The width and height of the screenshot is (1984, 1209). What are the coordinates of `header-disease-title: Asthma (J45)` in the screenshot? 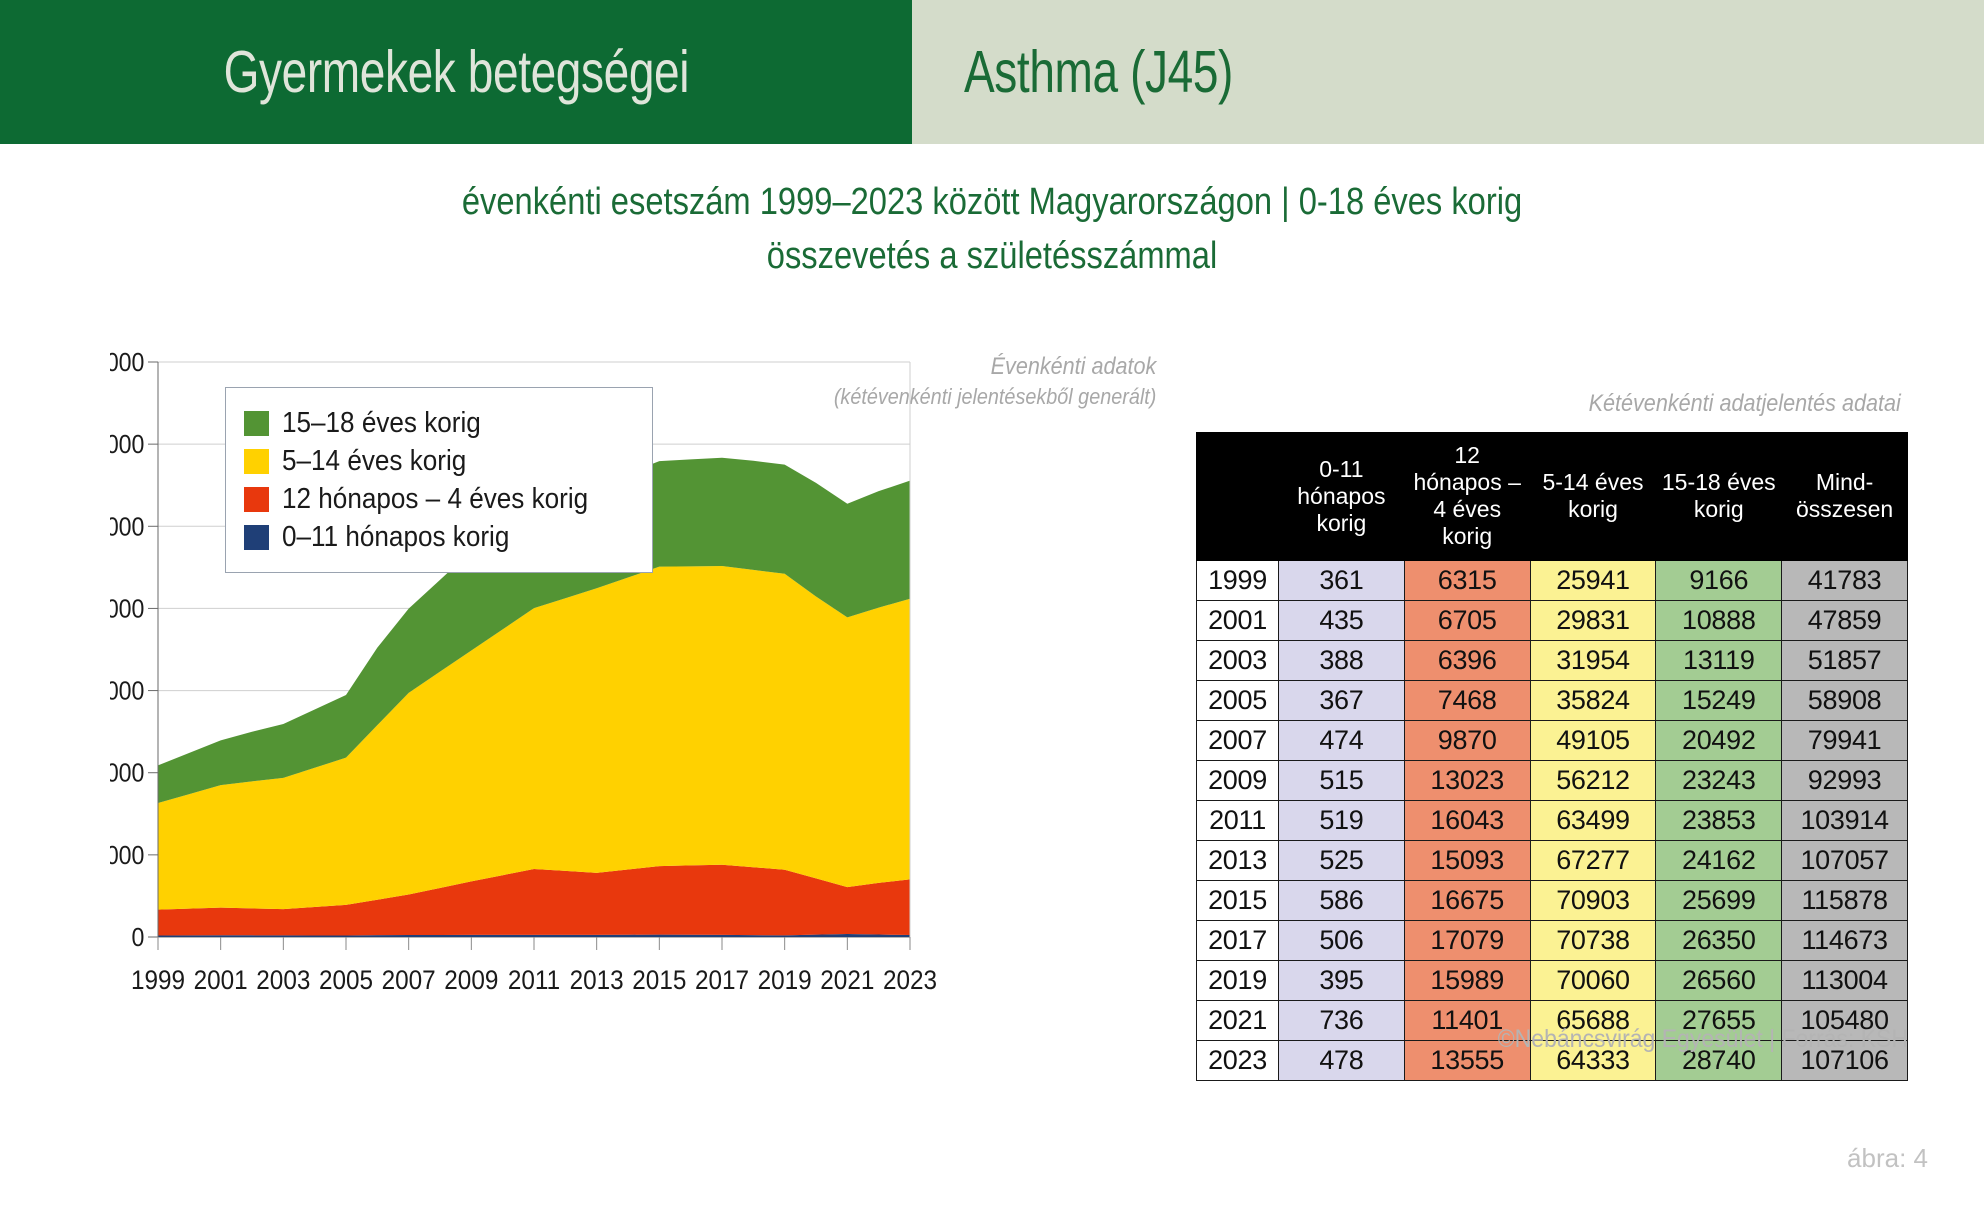 It's located at (1098, 72).